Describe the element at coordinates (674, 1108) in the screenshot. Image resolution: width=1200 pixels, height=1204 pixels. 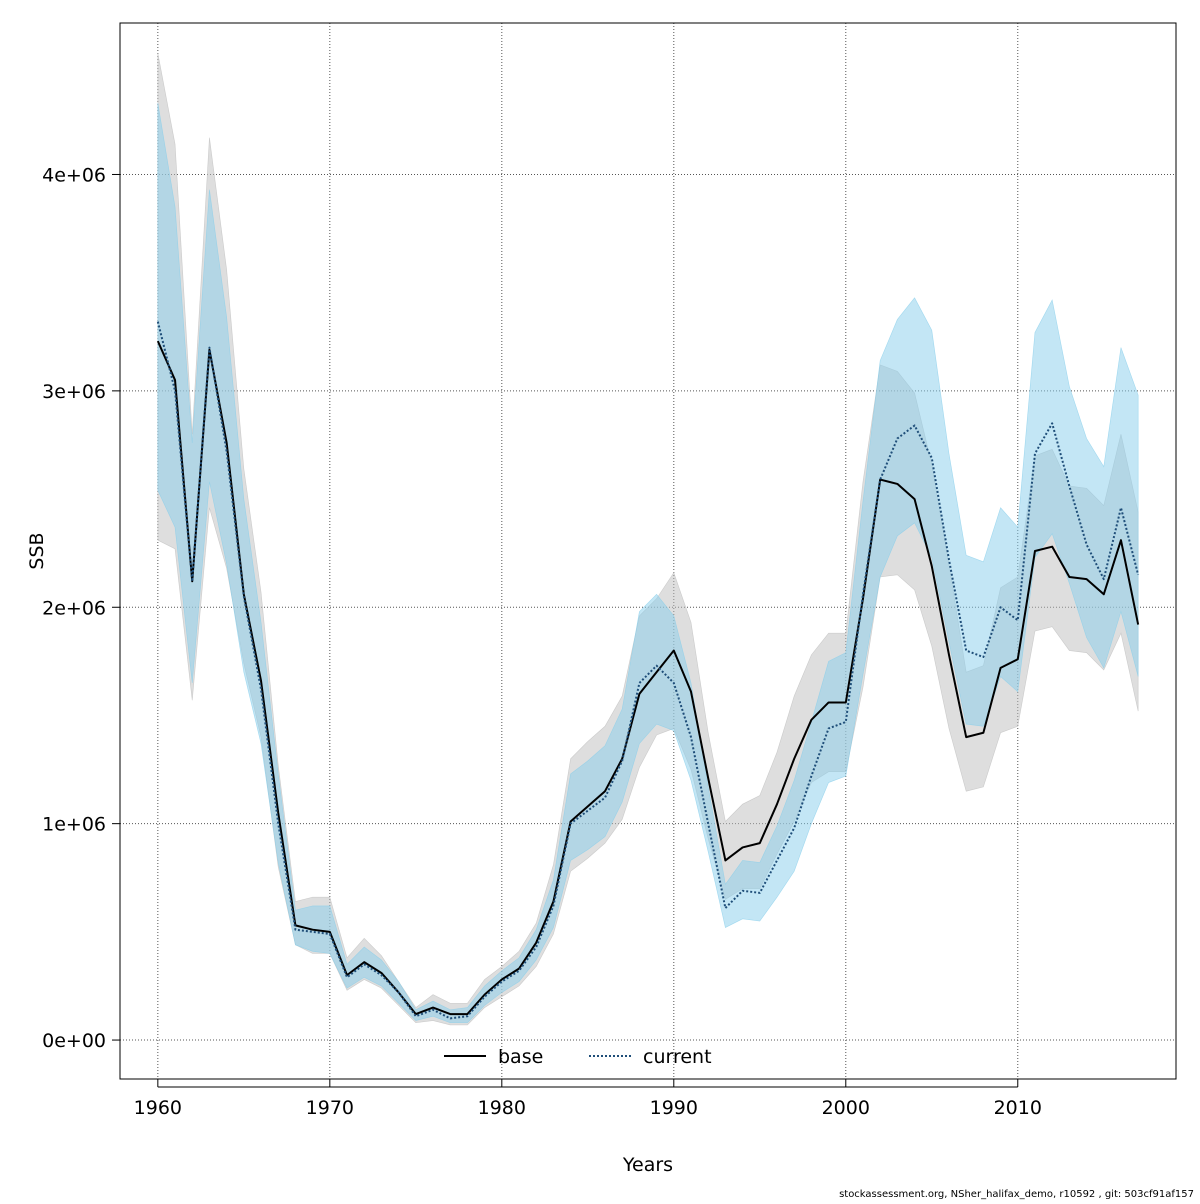
I see `x-tick-label: 1990` at that location.